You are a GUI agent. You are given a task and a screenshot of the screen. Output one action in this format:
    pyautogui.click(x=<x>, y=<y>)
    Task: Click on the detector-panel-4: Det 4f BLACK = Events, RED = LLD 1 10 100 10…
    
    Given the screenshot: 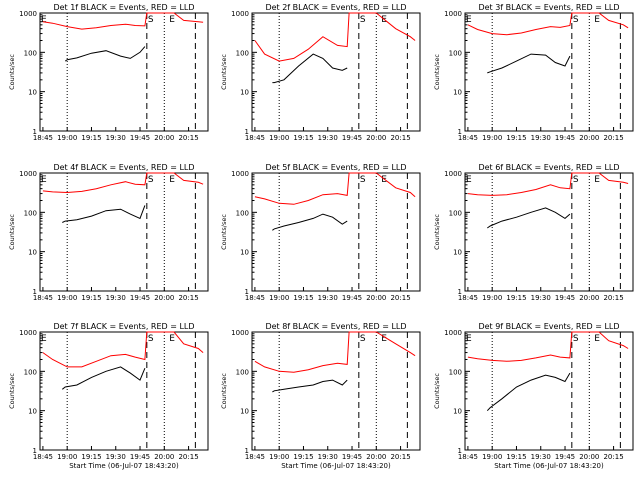 What is the action you would take?
    pyautogui.click(x=108, y=232)
    